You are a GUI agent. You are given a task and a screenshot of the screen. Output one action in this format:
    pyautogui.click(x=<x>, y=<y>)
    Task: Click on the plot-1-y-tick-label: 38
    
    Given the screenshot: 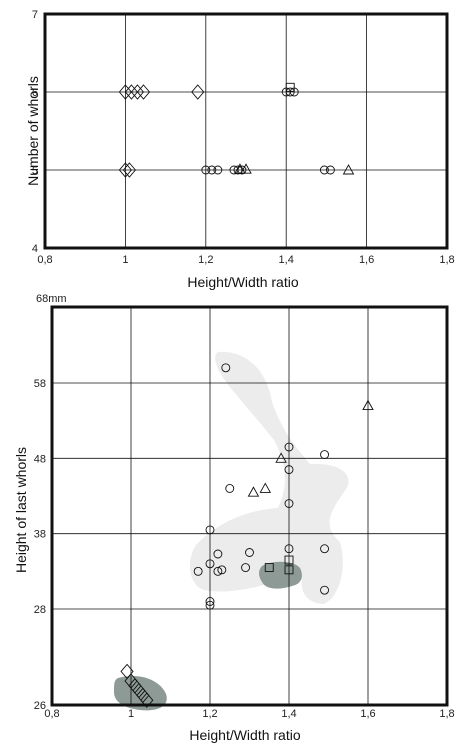 What is the action you would take?
    pyautogui.click(x=40, y=535)
    